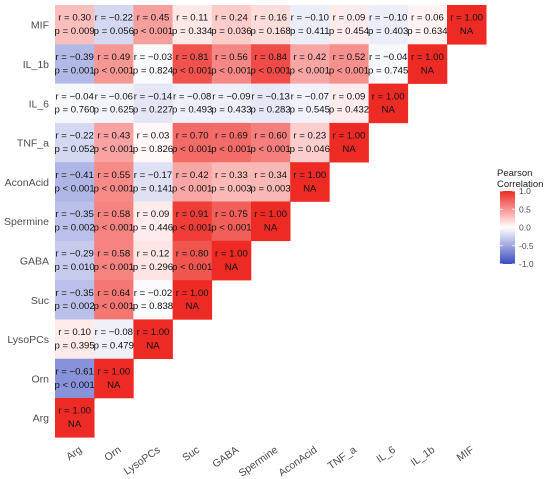 The width and height of the screenshot is (550, 479). Describe the element at coordinates (112, 454) in the screenshot. I see `x-tick-label: Orn` at that location.